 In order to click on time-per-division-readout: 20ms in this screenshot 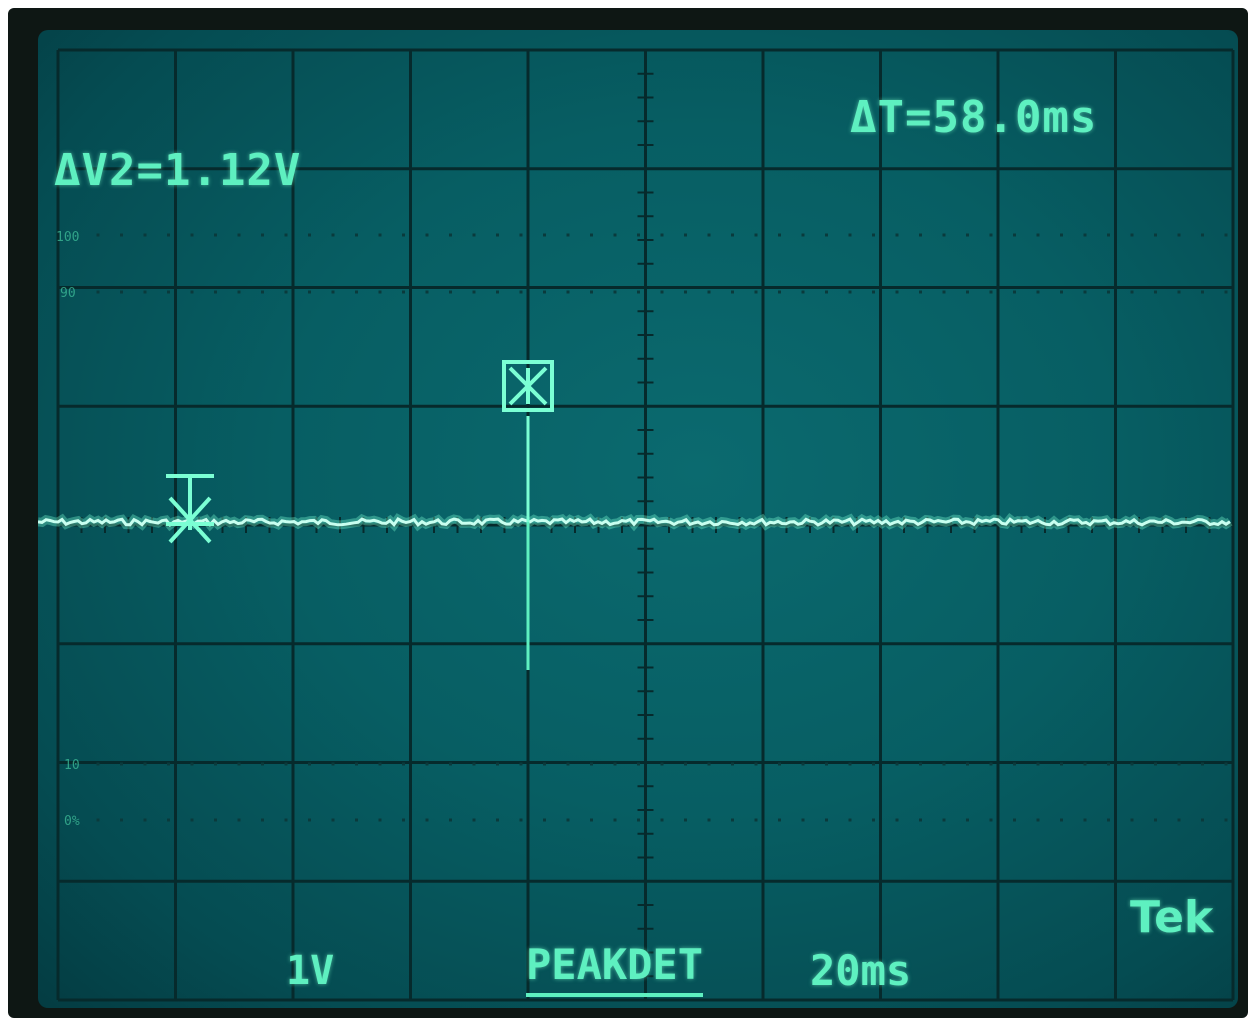, I will do `click(861, 970)`.